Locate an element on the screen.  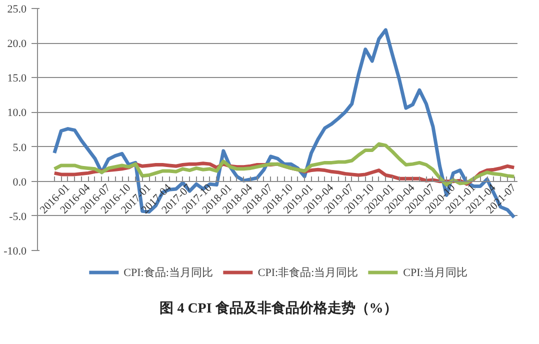
y-tick-label: 25.0 is located at coordinates (17, 10).